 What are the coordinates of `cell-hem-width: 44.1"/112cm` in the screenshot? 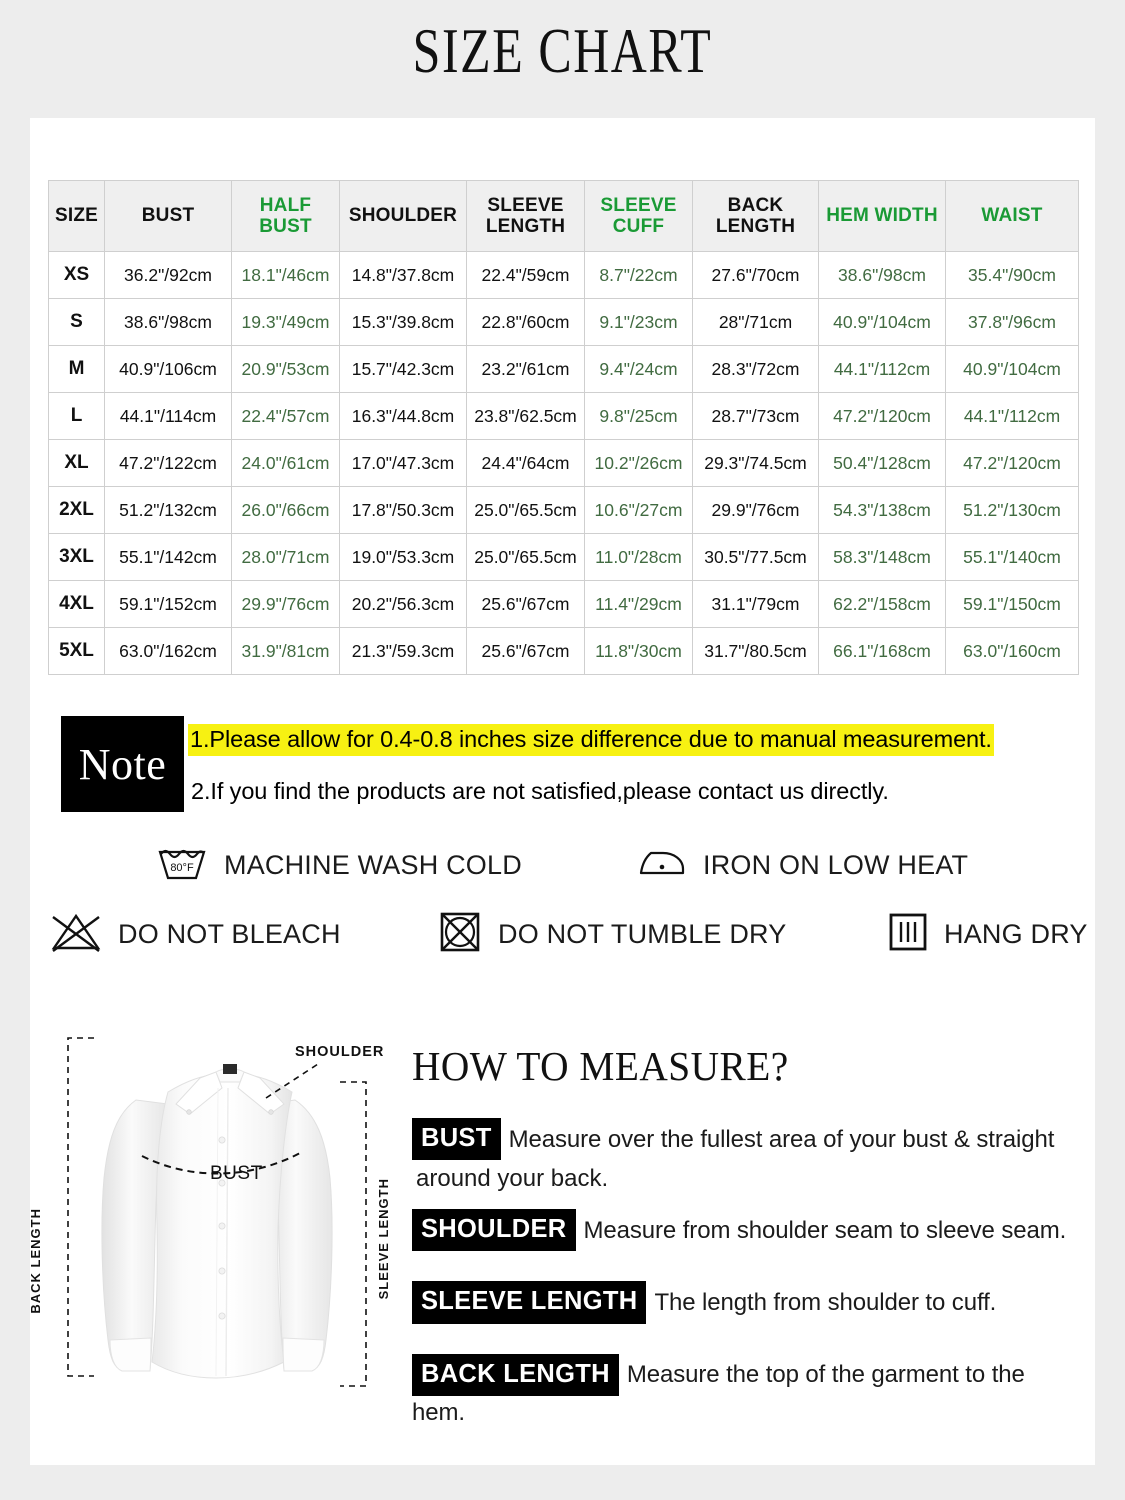 It's located at (882, 369).